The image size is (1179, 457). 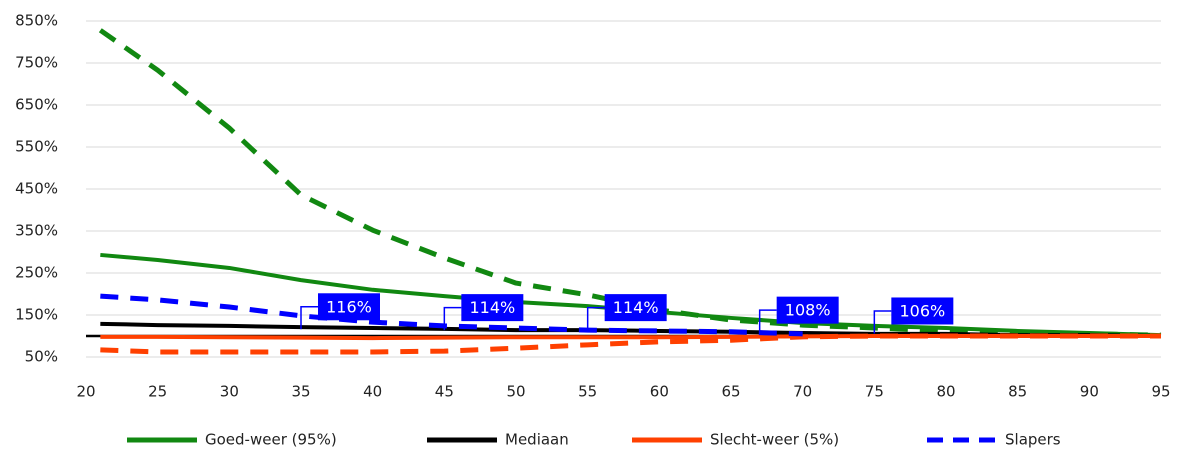 I want to click on annotation-label: 108%, so click(x=808, y=310).